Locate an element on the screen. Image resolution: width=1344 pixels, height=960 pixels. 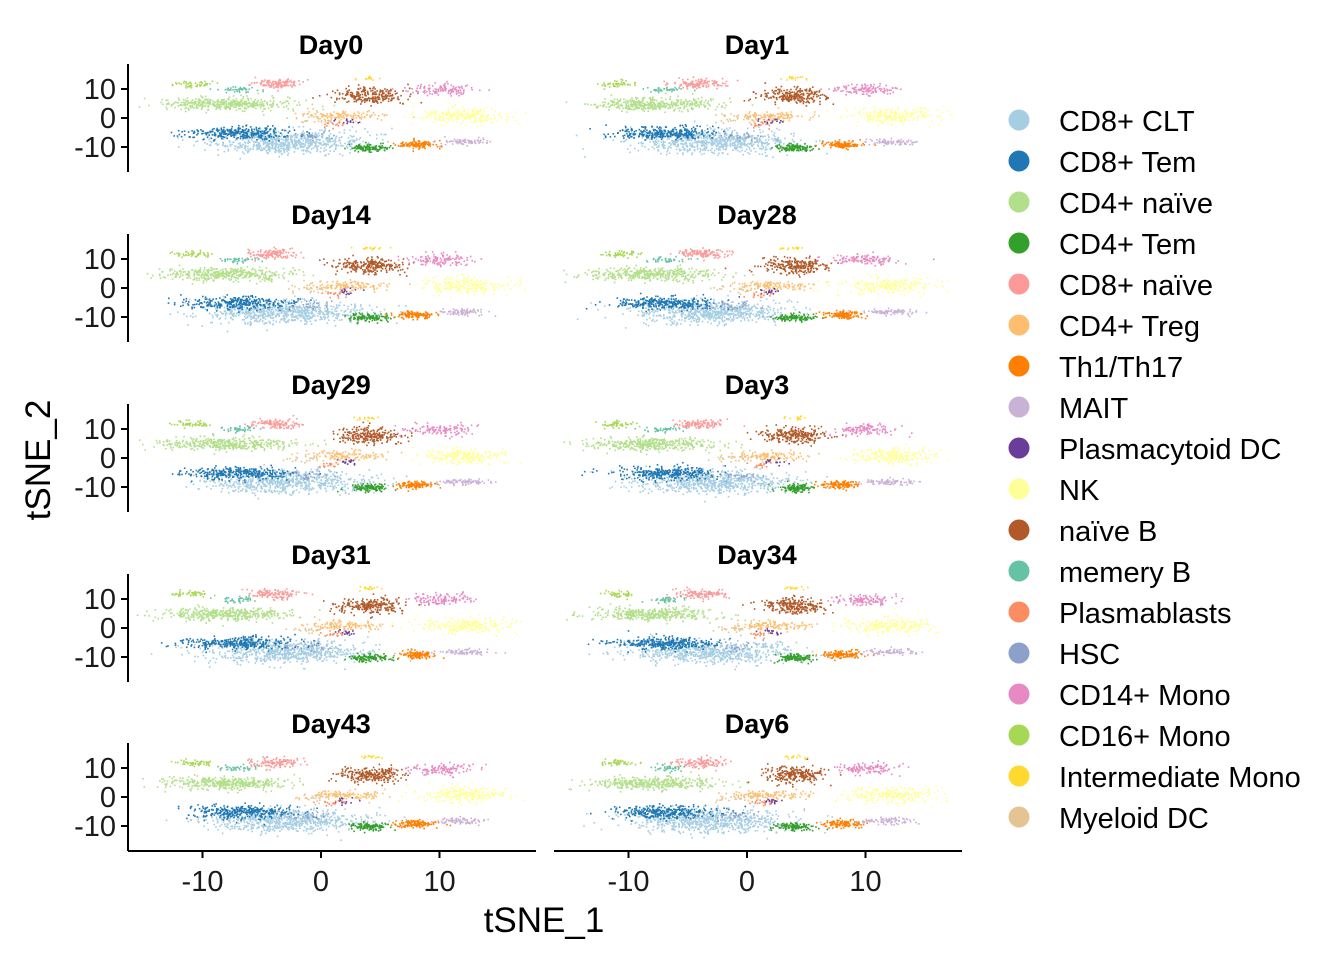
cluster-points is located at coordinates (367, 78).